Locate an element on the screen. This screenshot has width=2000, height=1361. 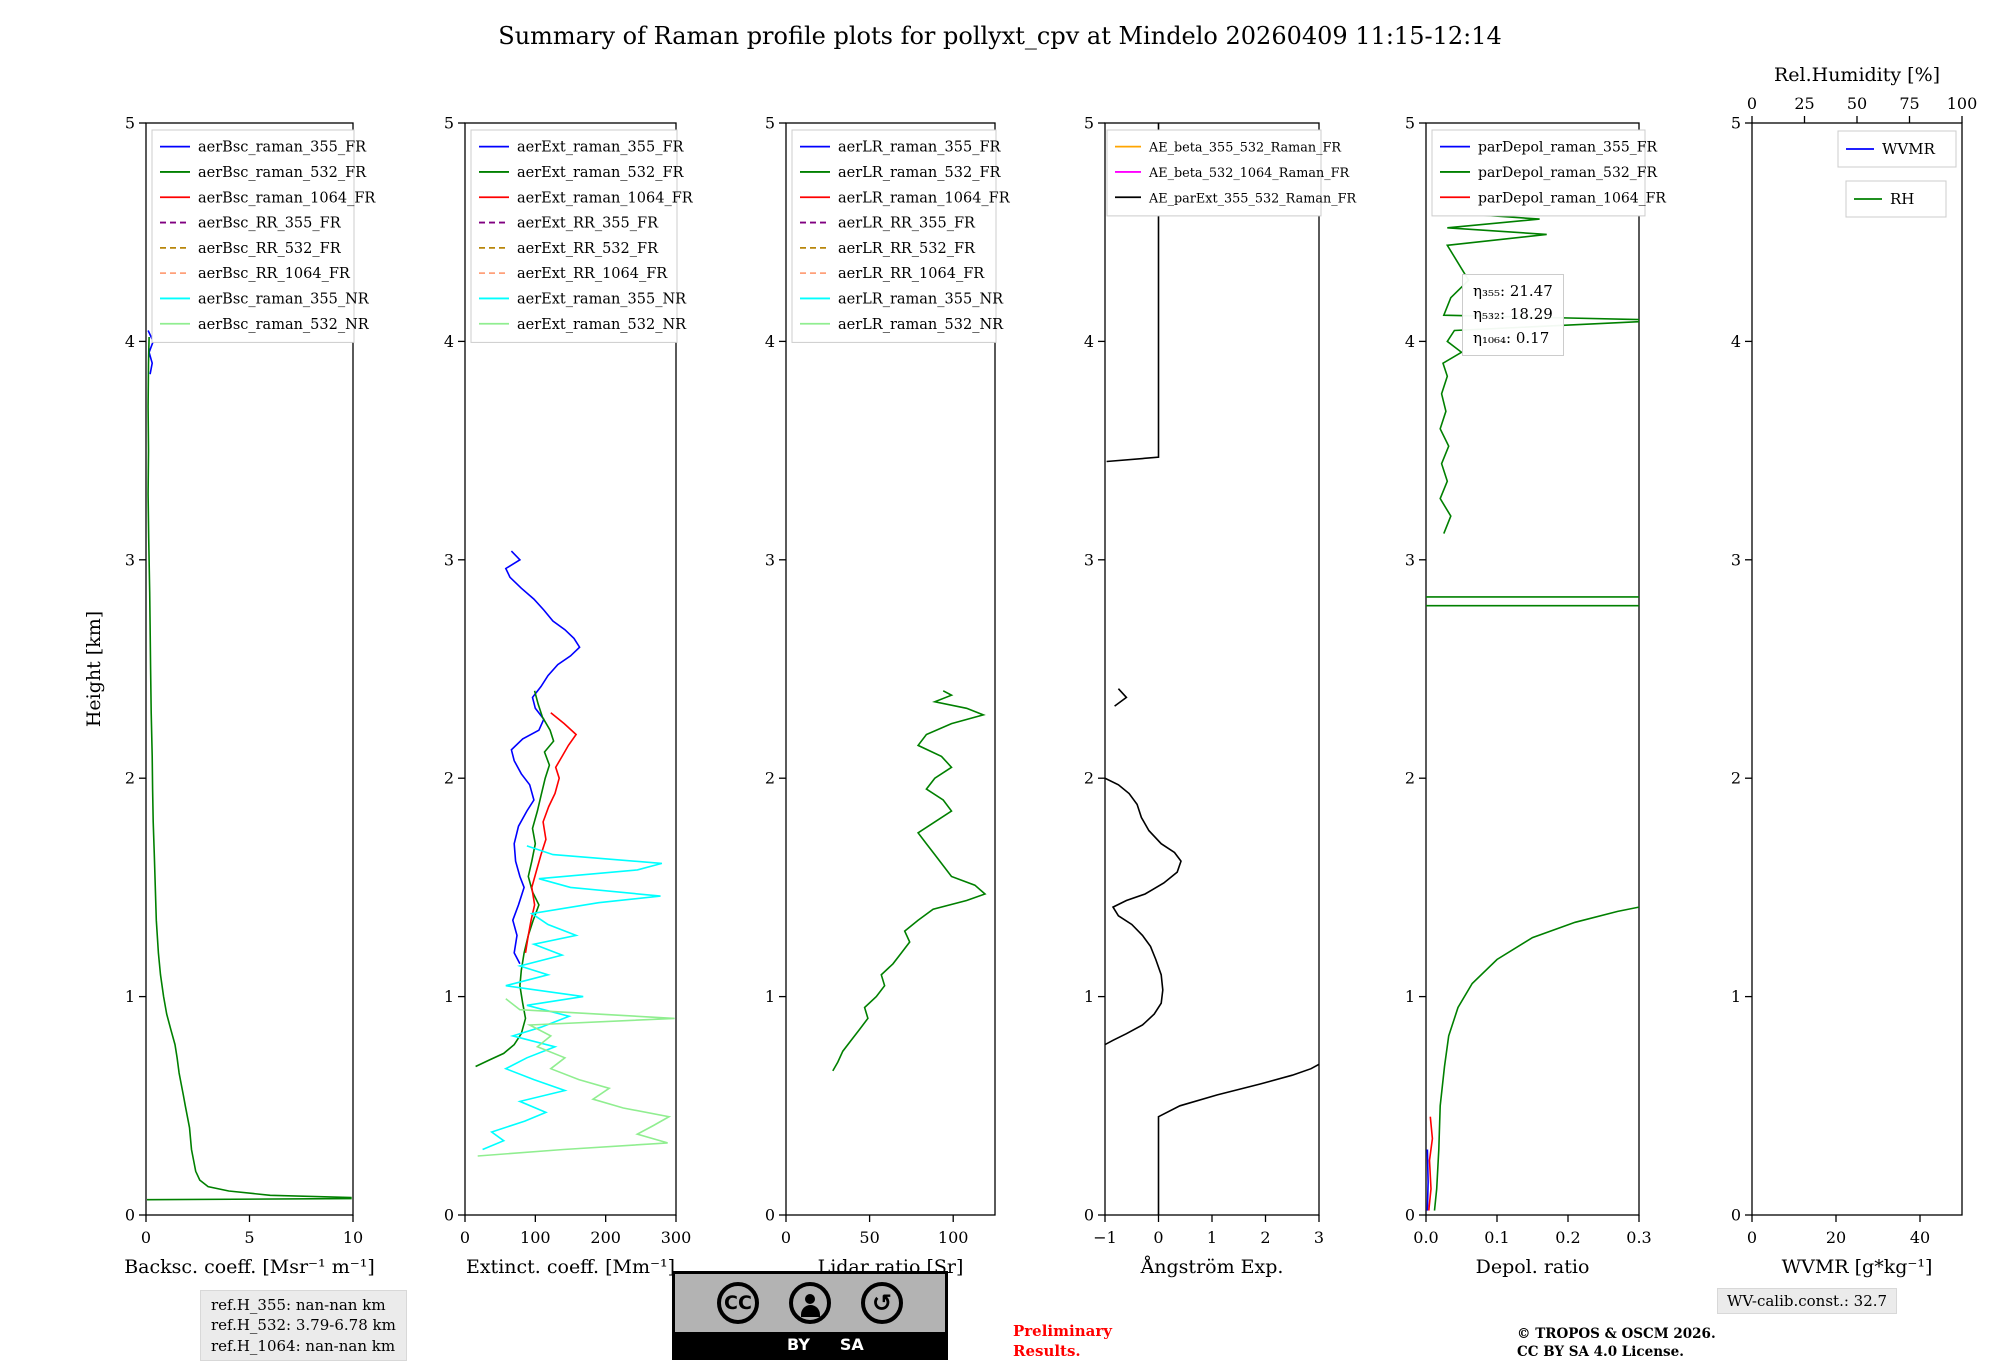
cc-letters: CC is located at coordinates (738, 1303).